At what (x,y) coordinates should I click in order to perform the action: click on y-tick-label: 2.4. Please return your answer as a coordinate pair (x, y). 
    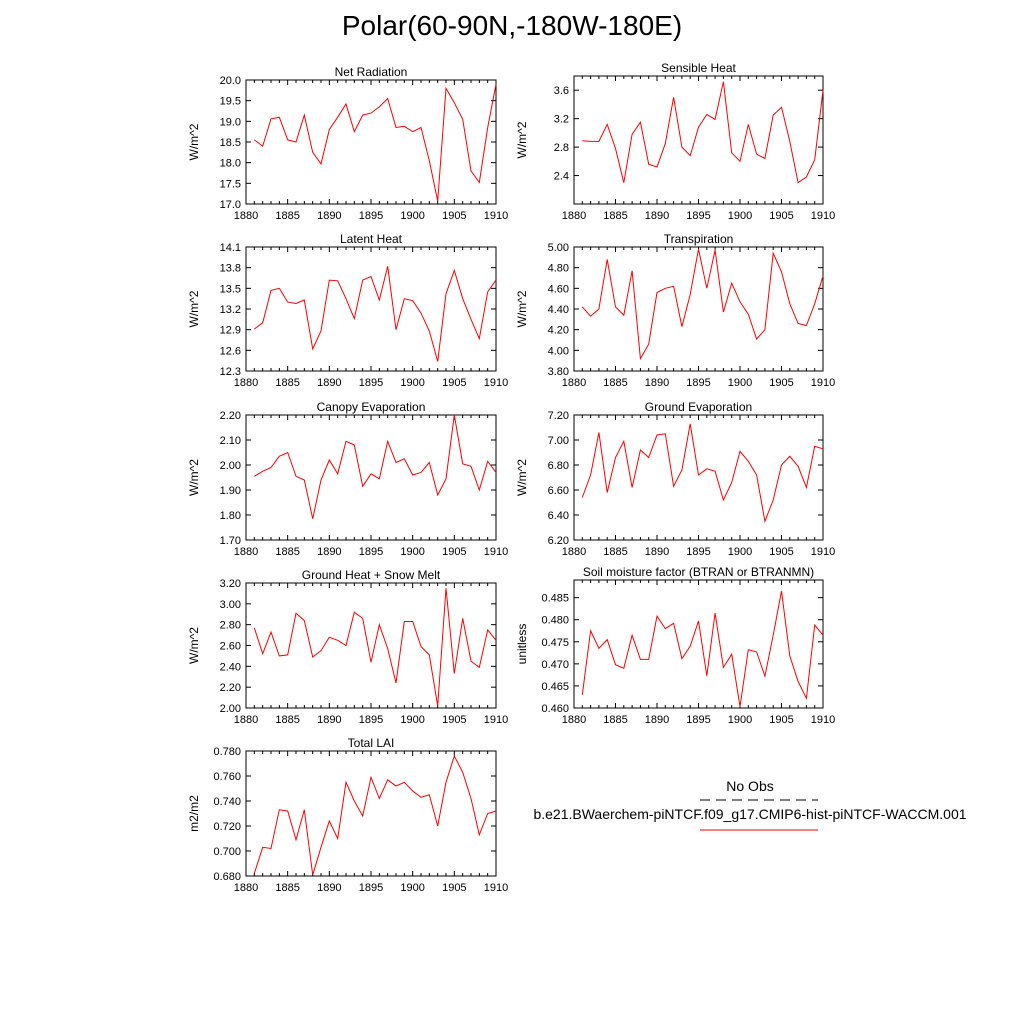
    Looking at the image, I should click on (561, 177).